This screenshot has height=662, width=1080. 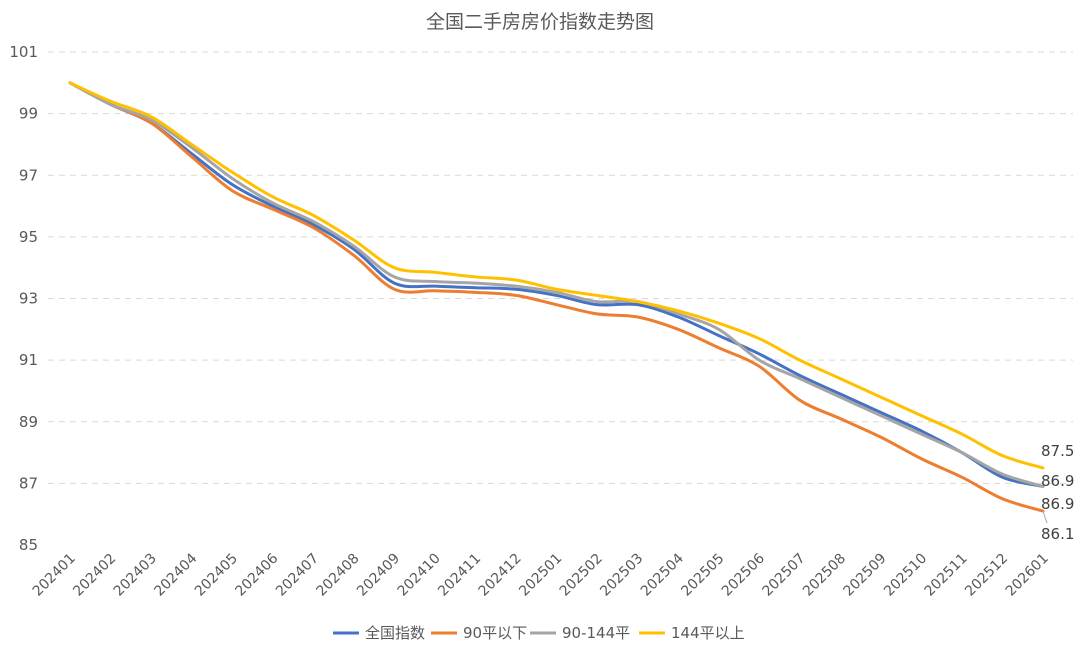 What do you see at coordinates (824, 575) in the screenshot?
I see `x-tick-label: 202508` at bounding box center [824, 575].